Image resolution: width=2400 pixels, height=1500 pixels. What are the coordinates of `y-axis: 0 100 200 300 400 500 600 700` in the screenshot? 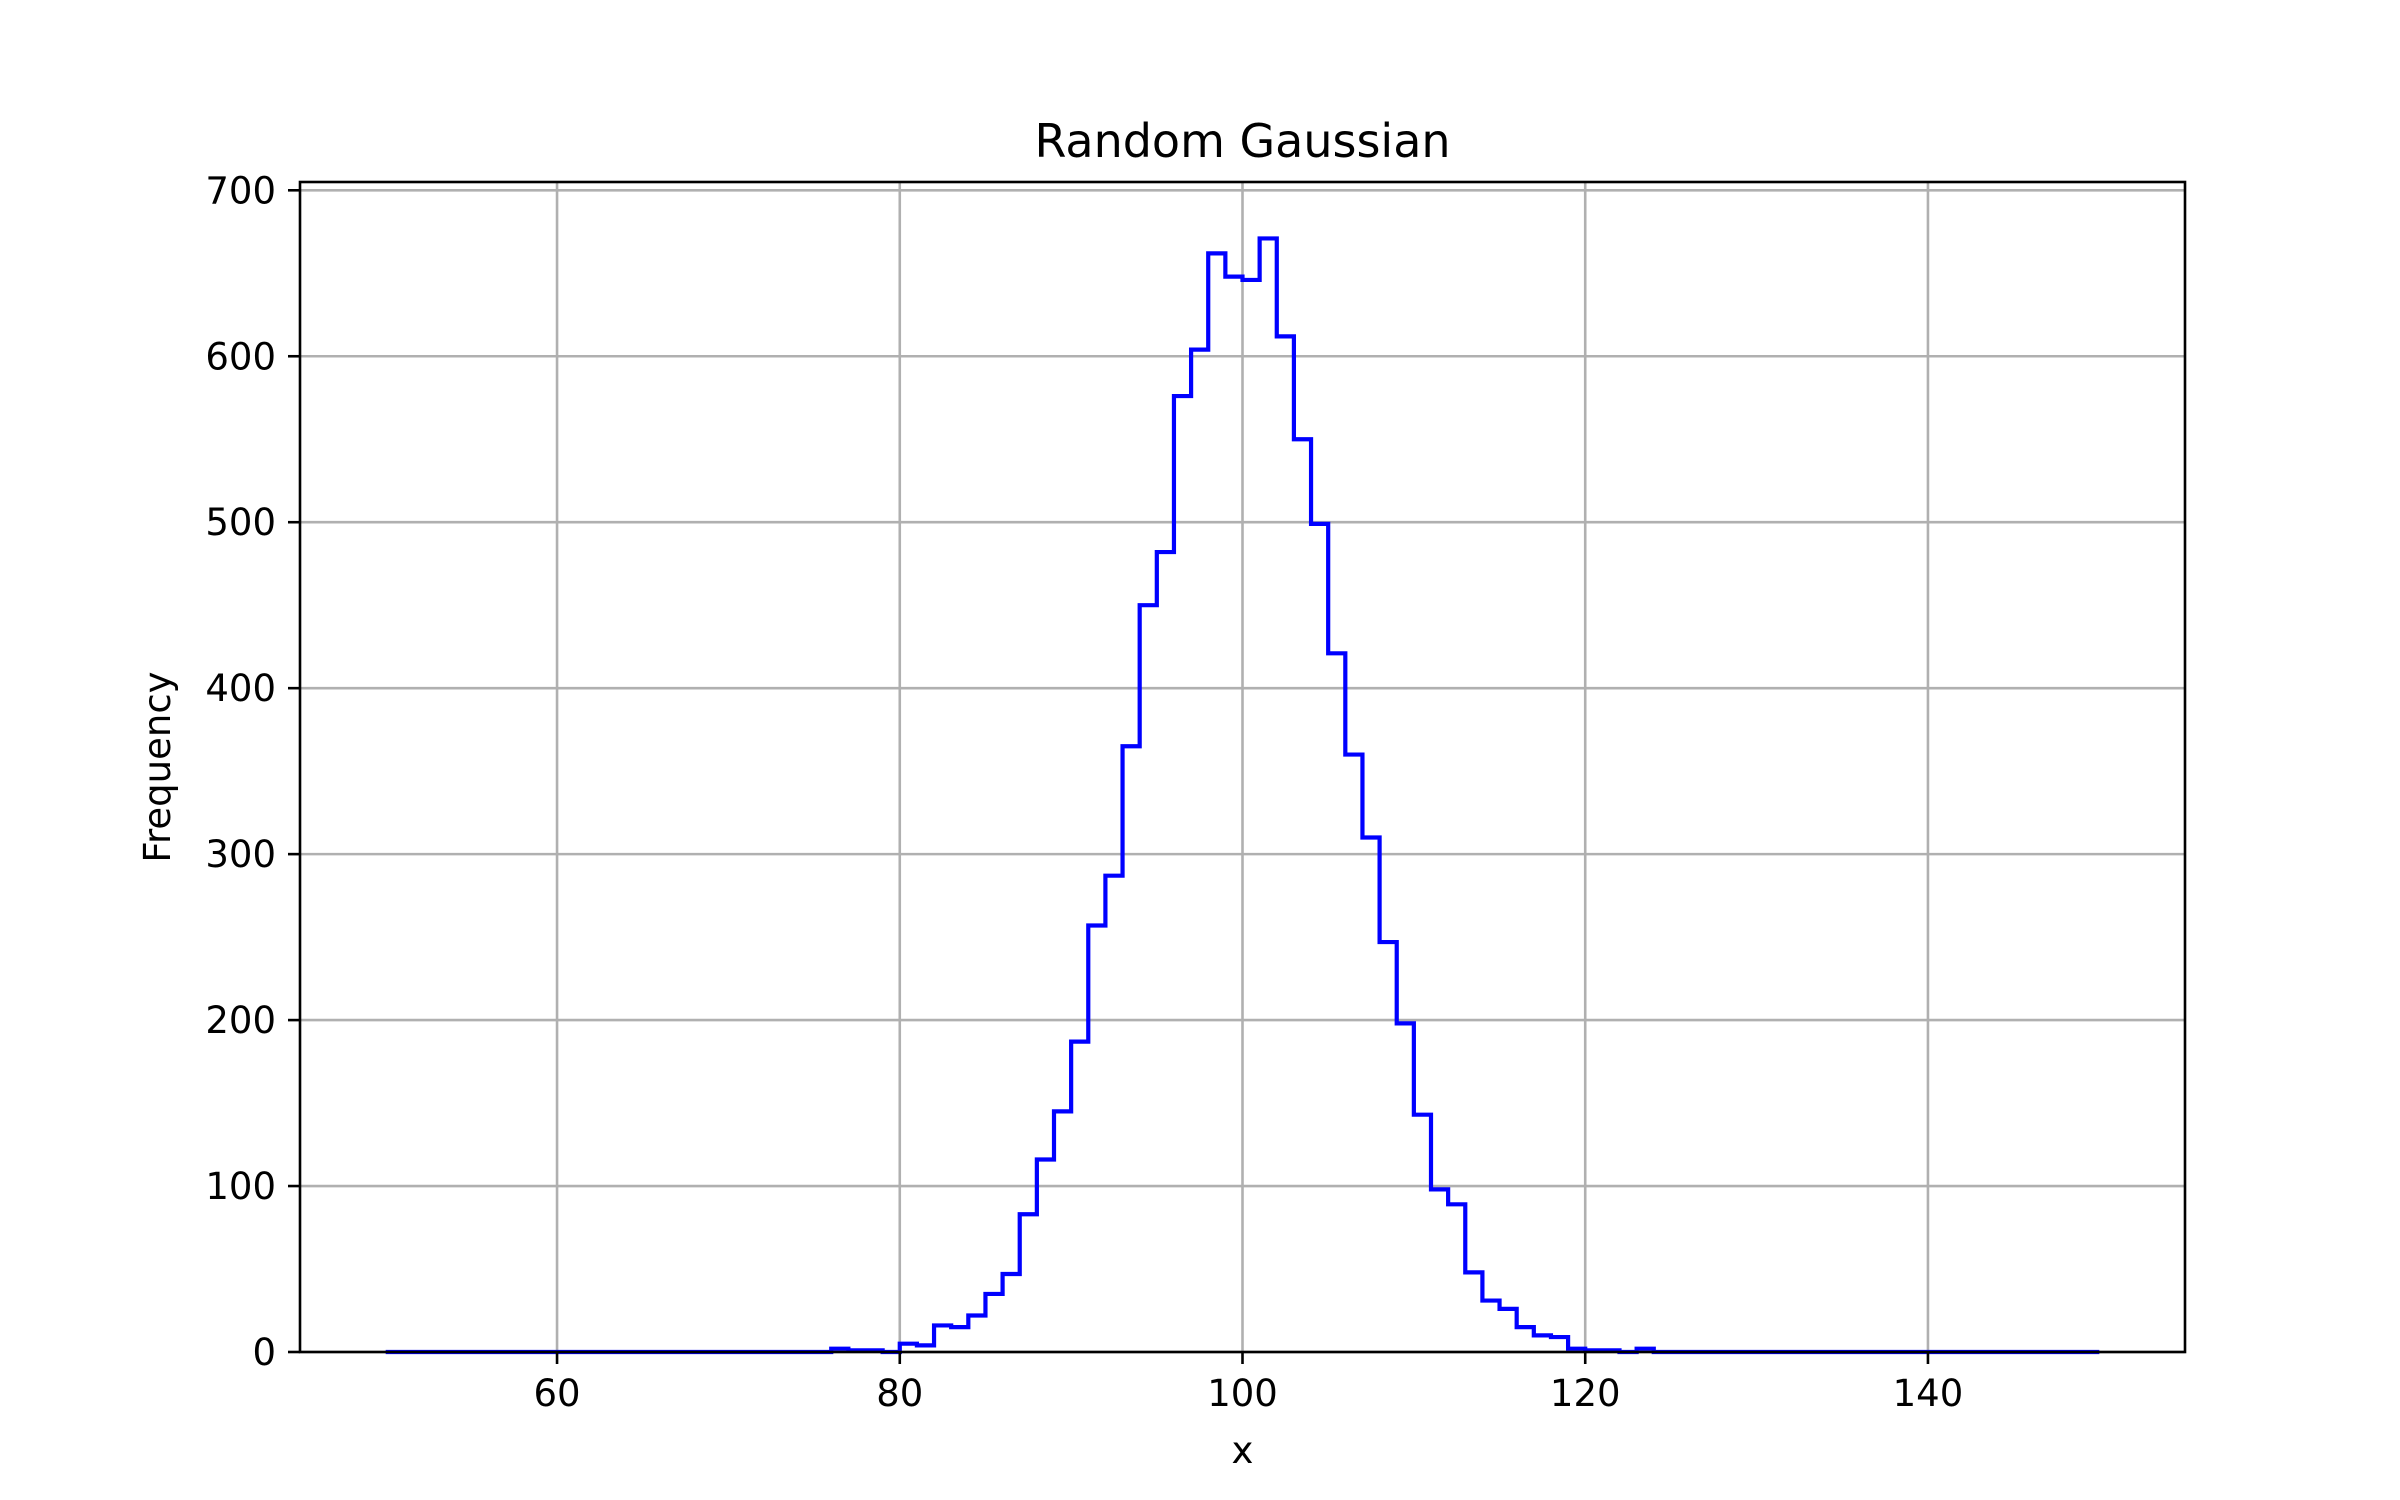 It's located at (252, 771).